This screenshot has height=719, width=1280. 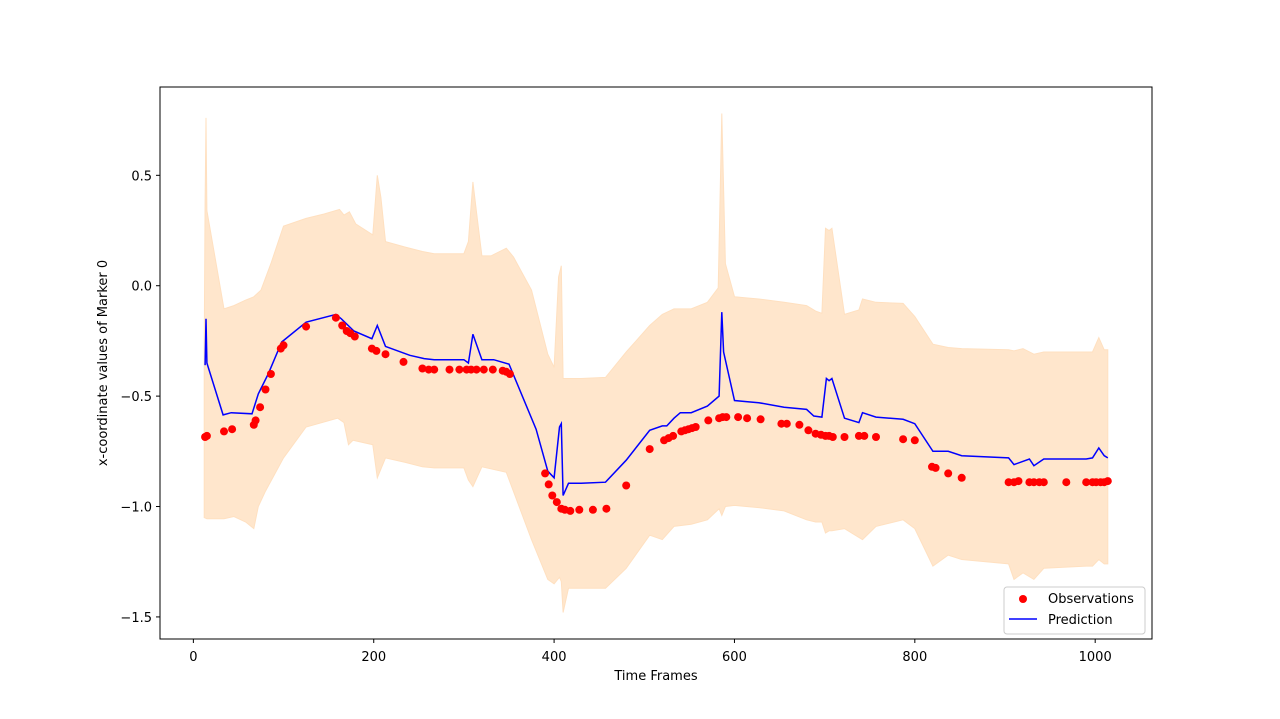 I want to click on x-axis-label: Time Frames, so click(x=655, y=676).